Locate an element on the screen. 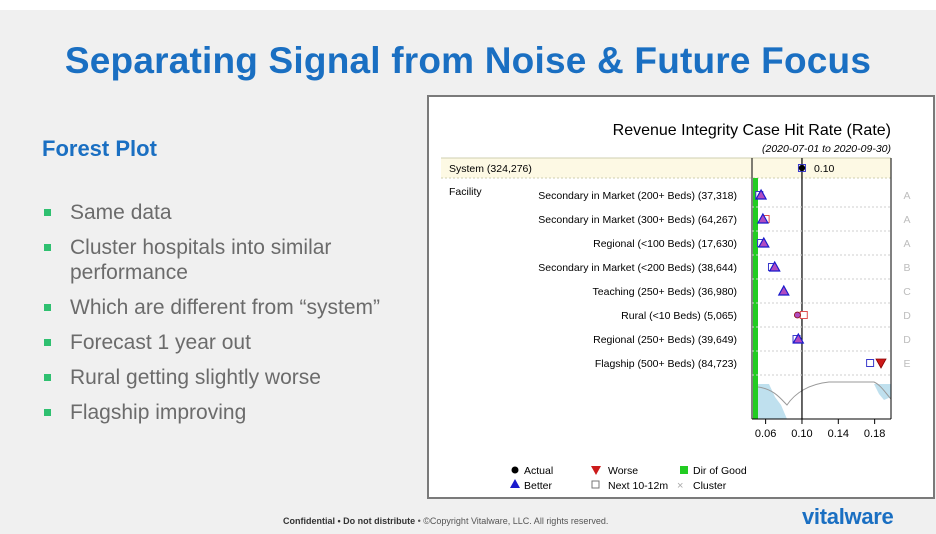 Image resolution: width=936 pixels, height=534 pixels. facility-group-label: Facility is located at coordinates (465, 192).